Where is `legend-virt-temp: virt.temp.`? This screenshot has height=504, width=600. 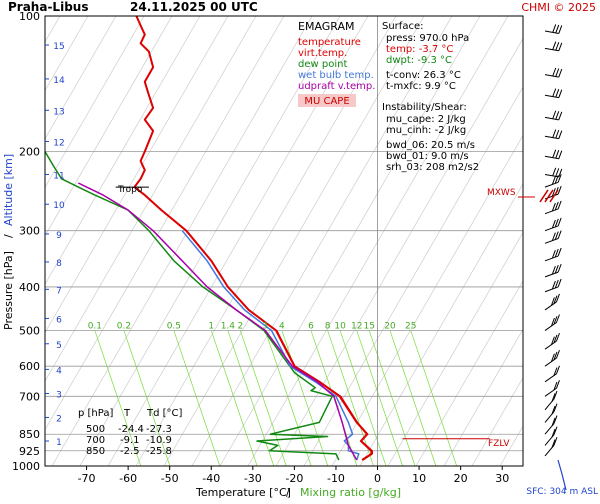 legend-virt-temp: virt.temp. is located at coordinates (322, 53).